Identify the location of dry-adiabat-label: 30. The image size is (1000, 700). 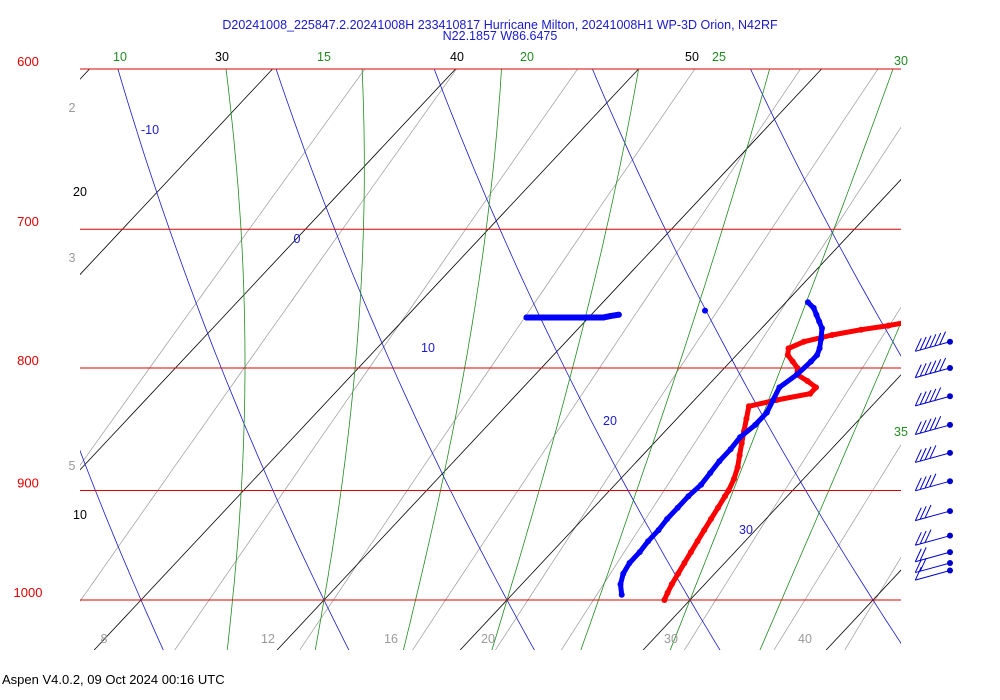
(746, 530).